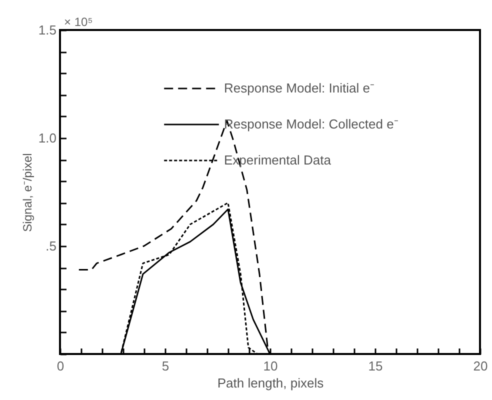 Image resolution: width=492 pixels, height=400 pixels. Describe the element at coordinates (299, 88) in the screenshot. I see `legend-label: Response Model: Initial e⁻` at that location.